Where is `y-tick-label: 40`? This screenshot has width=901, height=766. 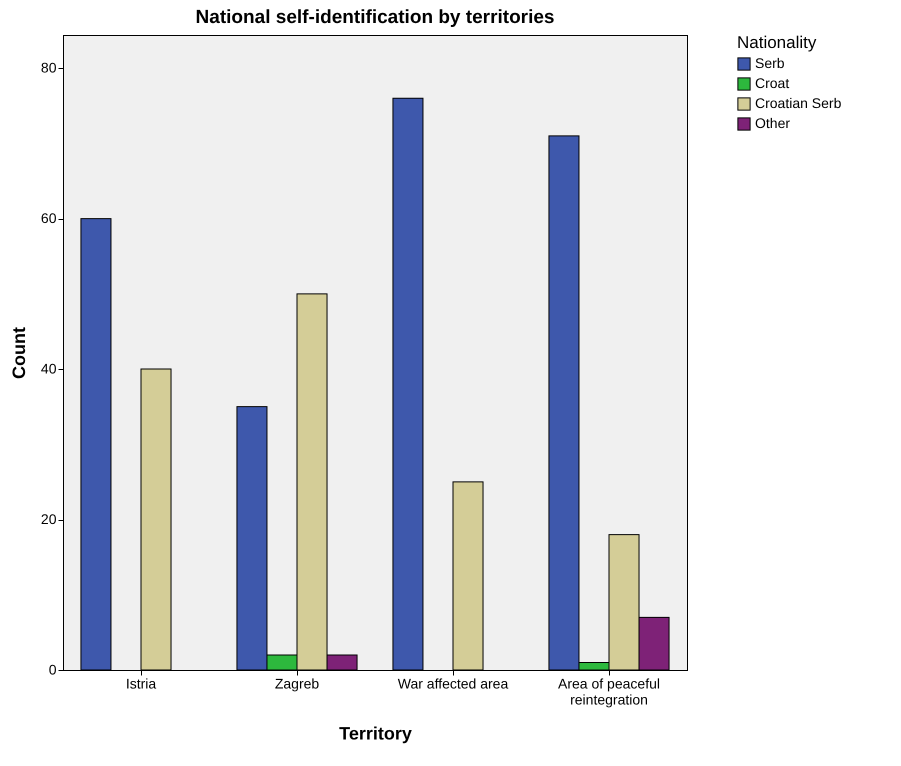 y-tick-label: 40 is located at coordinates (48, 368).